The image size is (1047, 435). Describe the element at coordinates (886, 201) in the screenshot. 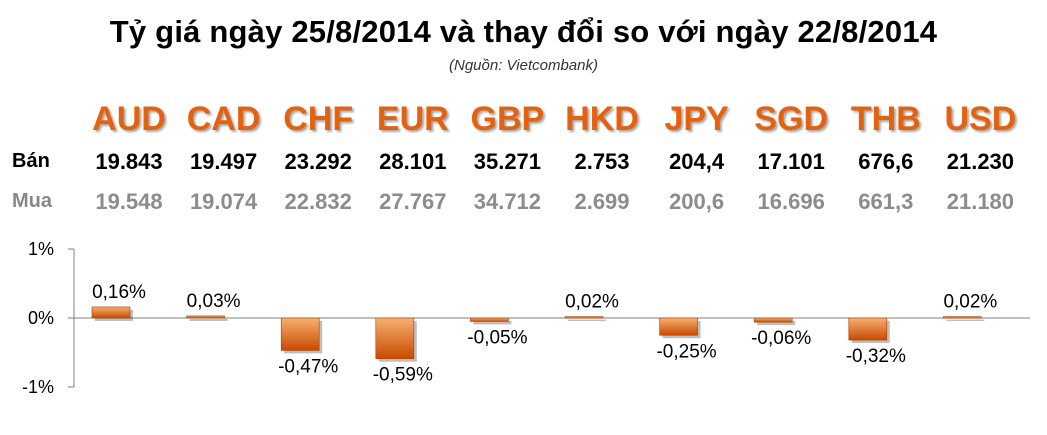

I see `buy-rate: 661,3` at that location.